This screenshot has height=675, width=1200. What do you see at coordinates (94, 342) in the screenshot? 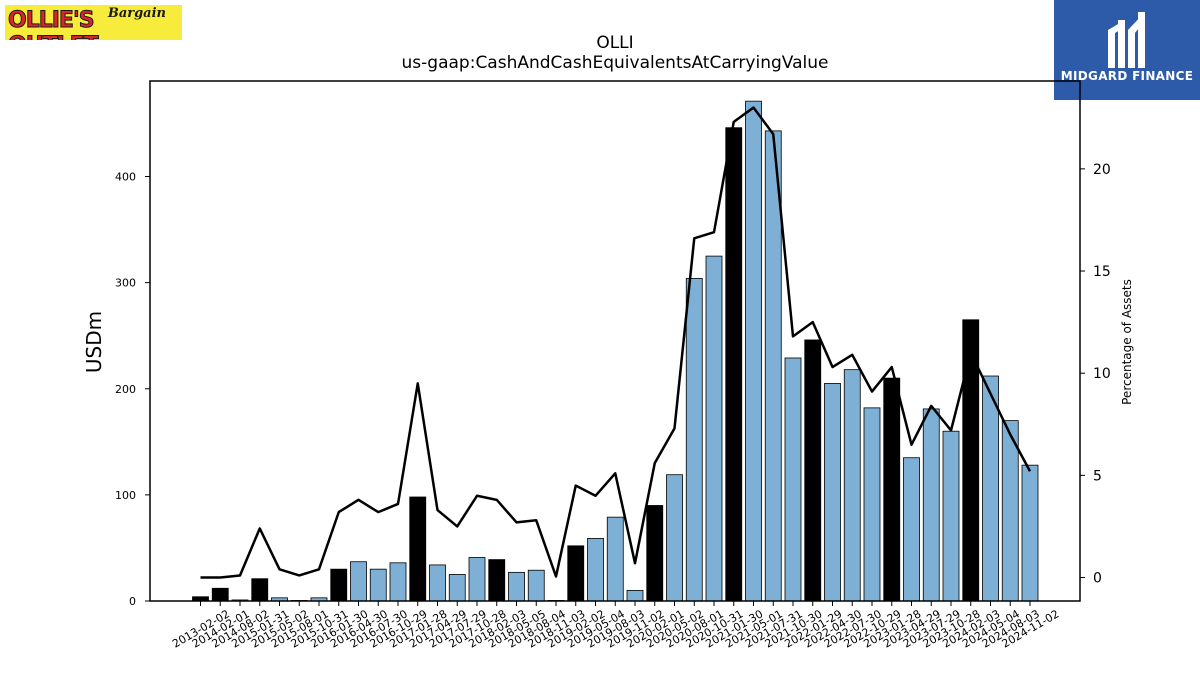
I see `y-axis-label: USDm` at bounding box center [94, 342].